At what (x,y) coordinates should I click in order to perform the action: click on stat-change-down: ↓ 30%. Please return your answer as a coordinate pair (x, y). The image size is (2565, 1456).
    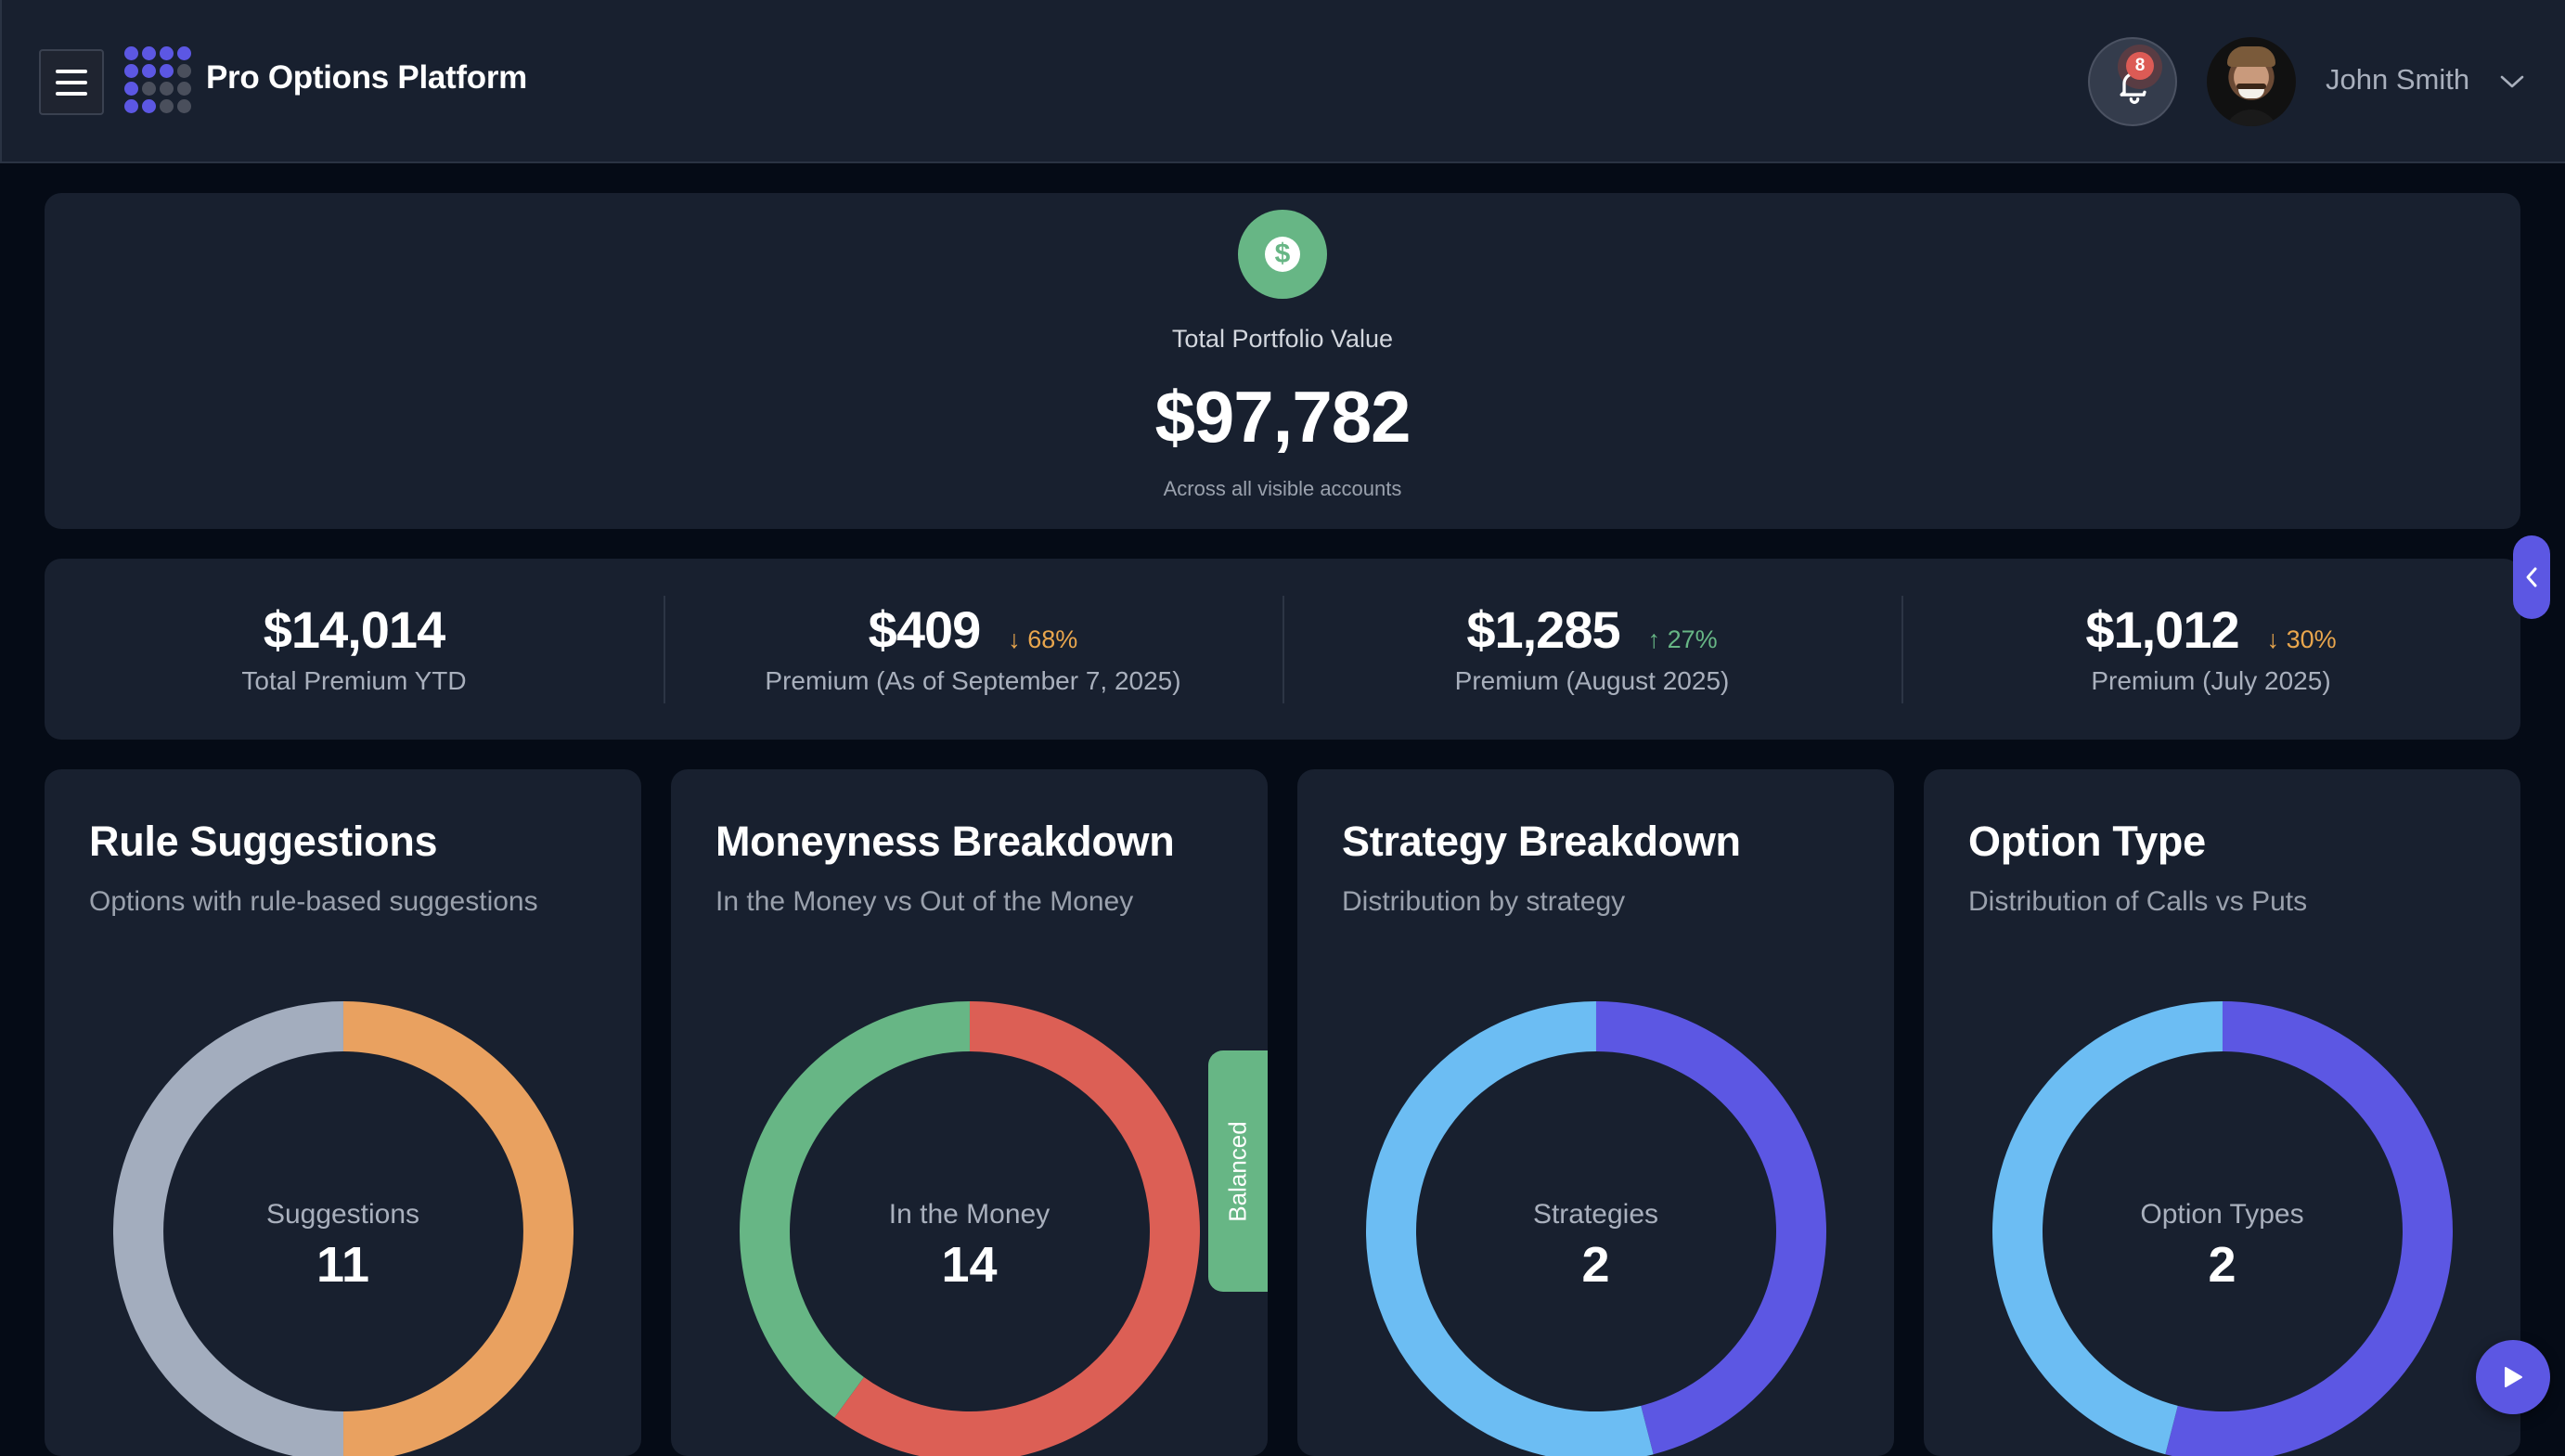
    Looking at the image, I should click on (2302, 639).